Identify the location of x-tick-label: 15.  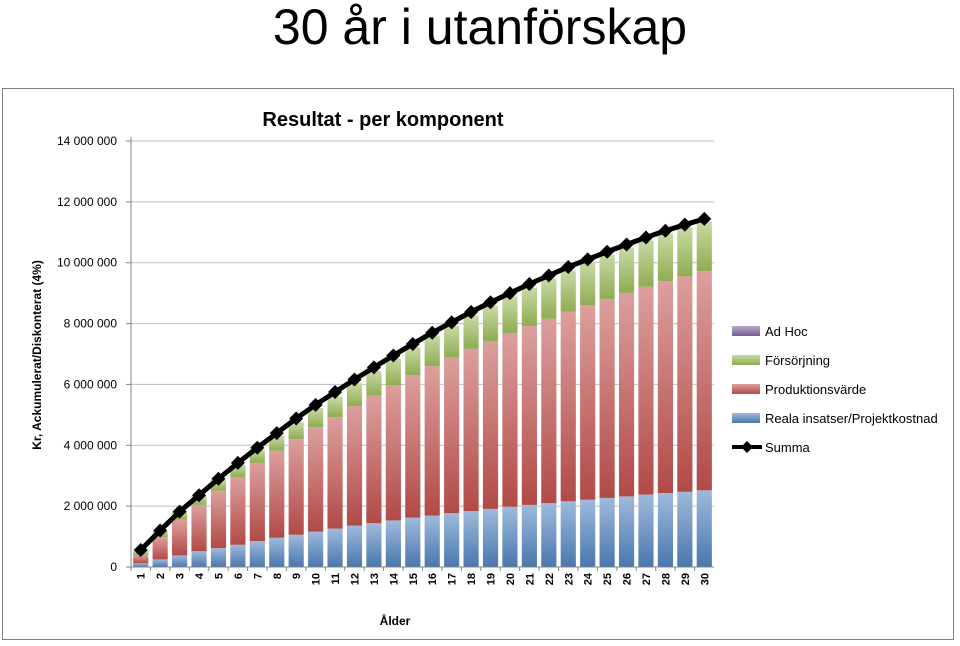
(414, 579).